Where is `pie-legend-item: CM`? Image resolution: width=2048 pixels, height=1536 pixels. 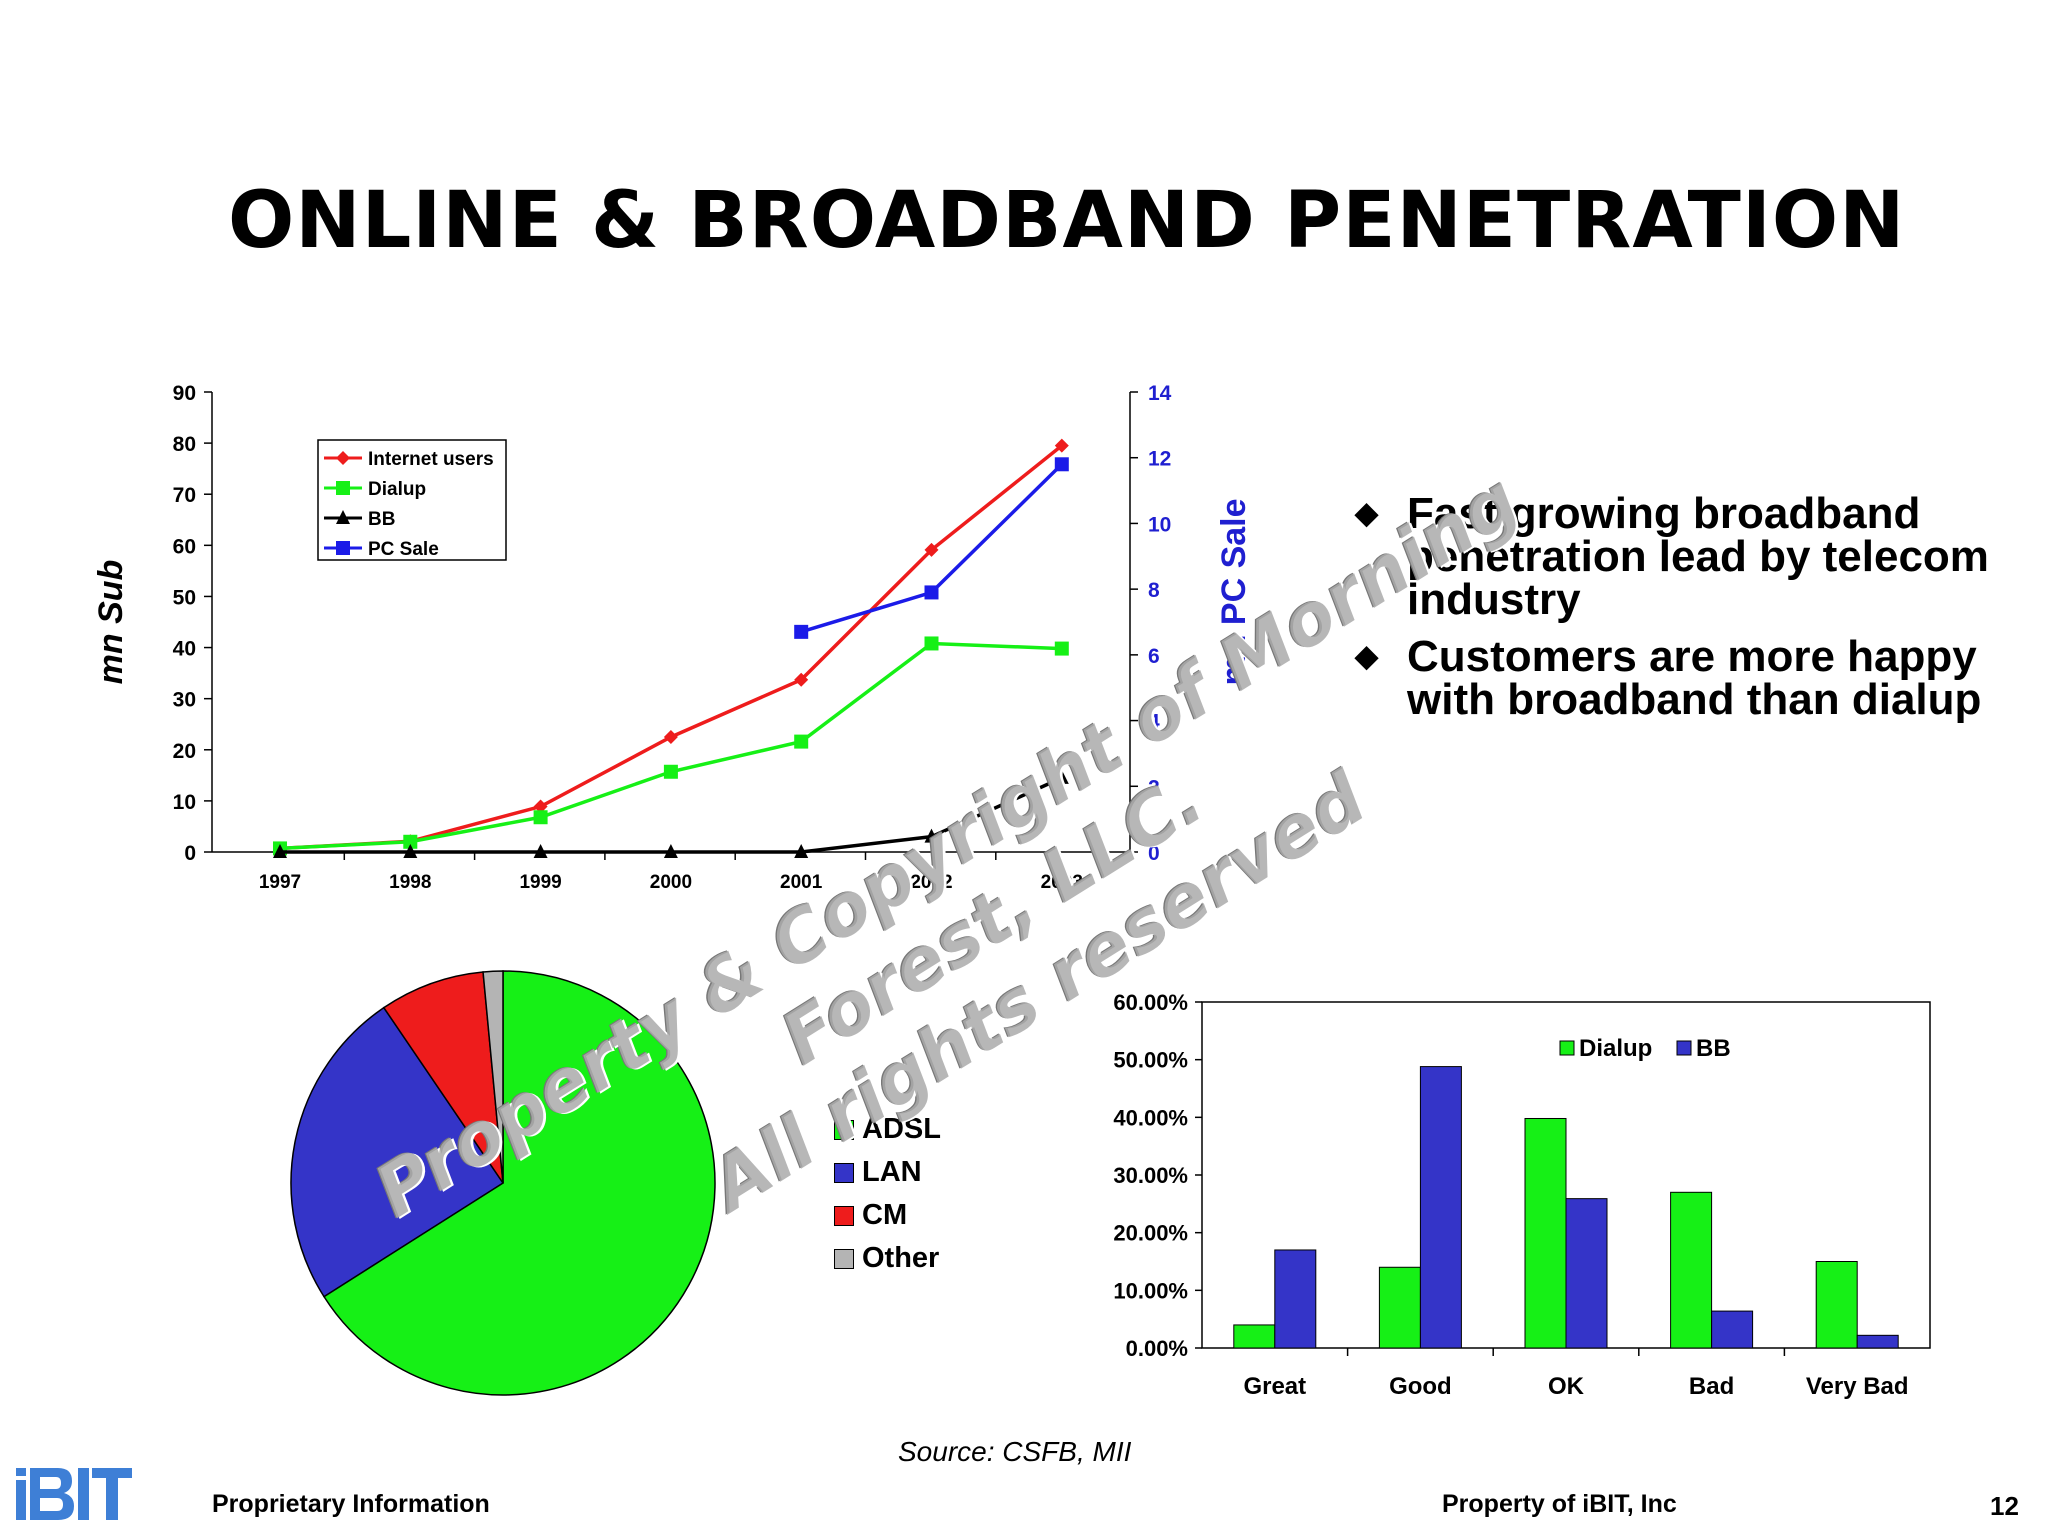 pie-legend-item: CM is located at coordinates (887, 1215).